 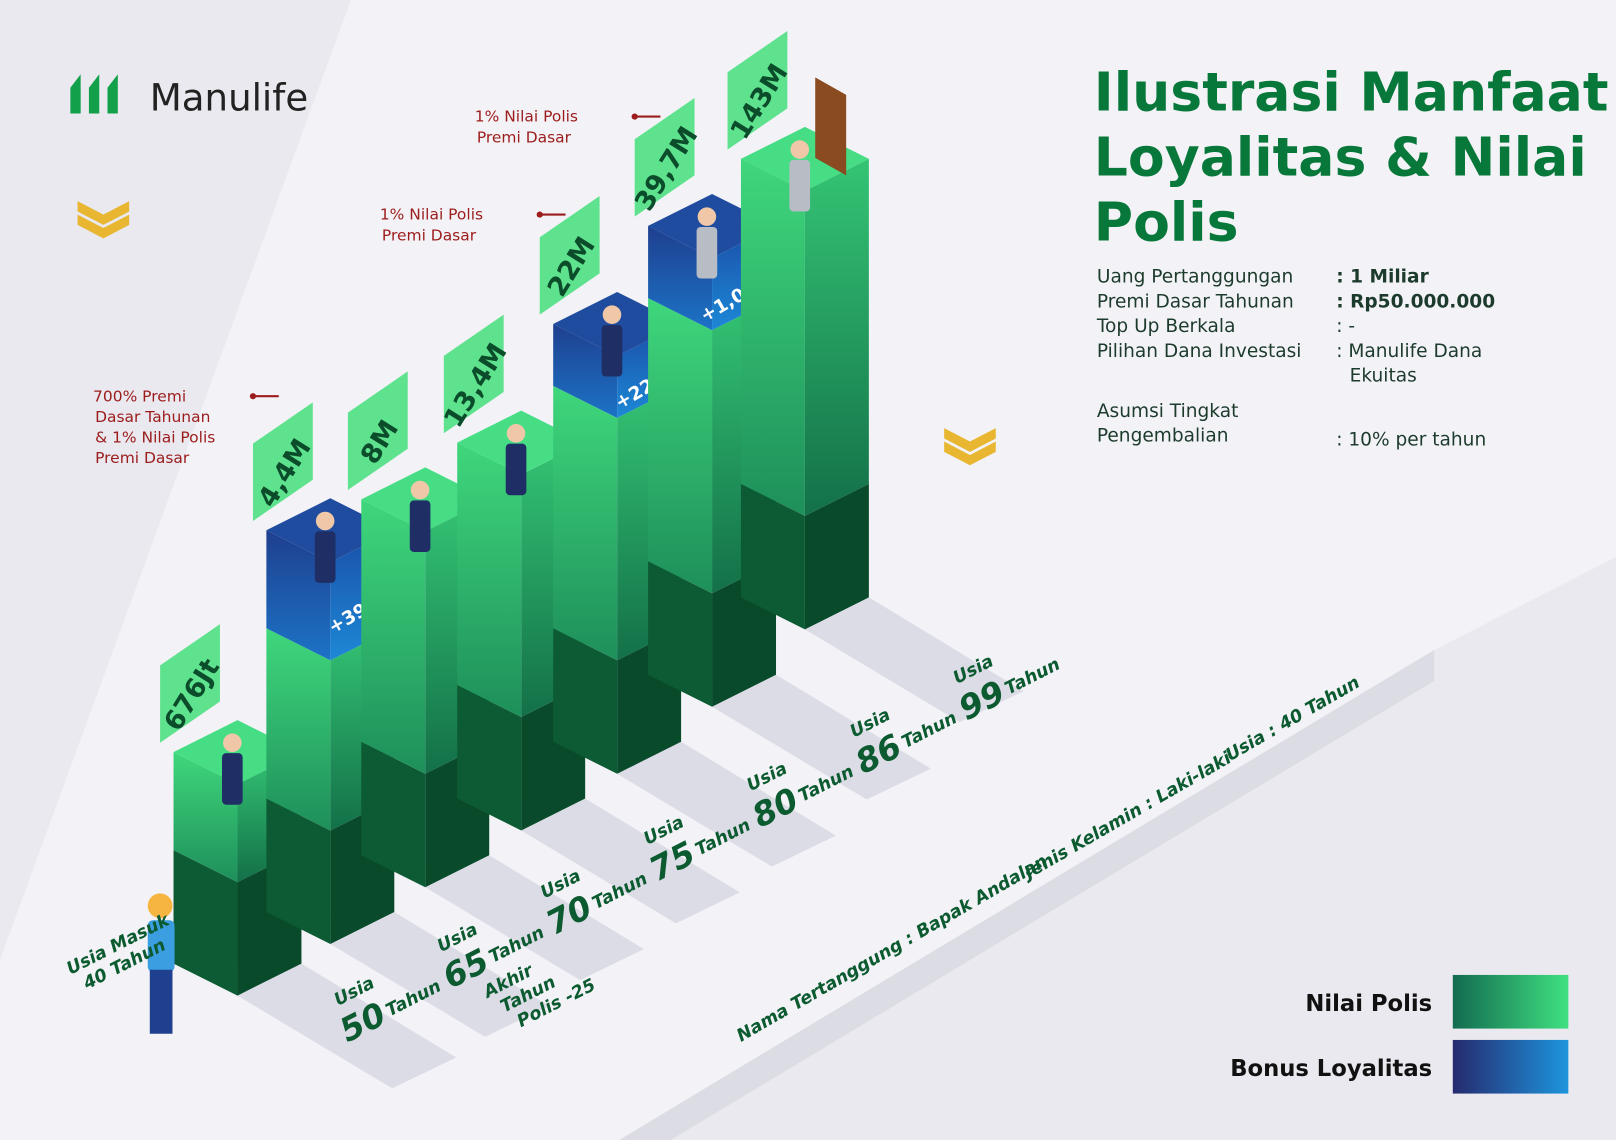 I want to click on start-body, so click(x=161, y=946).